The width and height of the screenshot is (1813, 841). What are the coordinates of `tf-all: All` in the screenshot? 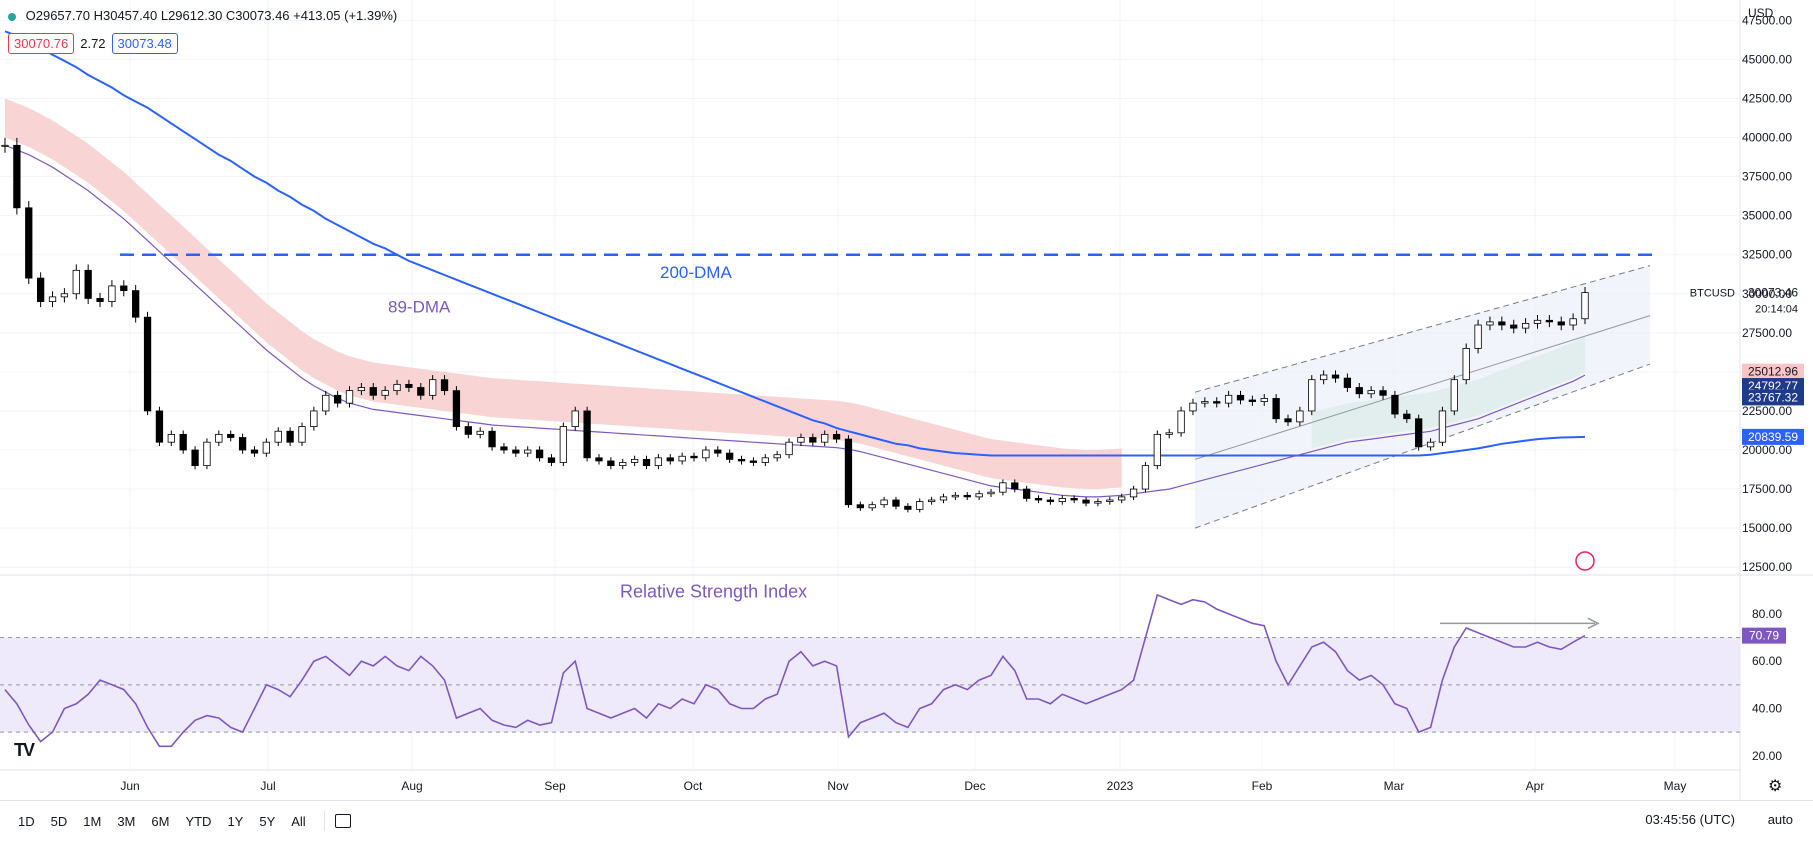 It's located at (298, 821).